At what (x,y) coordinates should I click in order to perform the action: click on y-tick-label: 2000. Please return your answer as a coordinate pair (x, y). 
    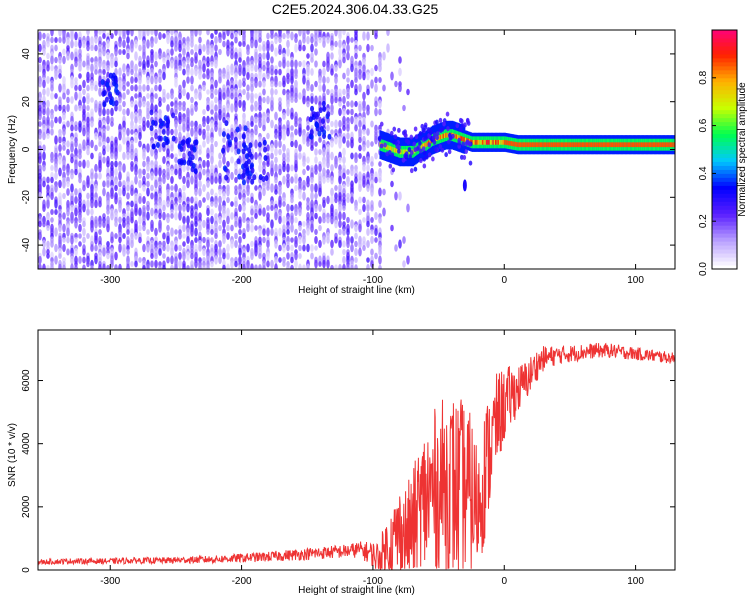
    Looking at the image, I should click on (26, 506).